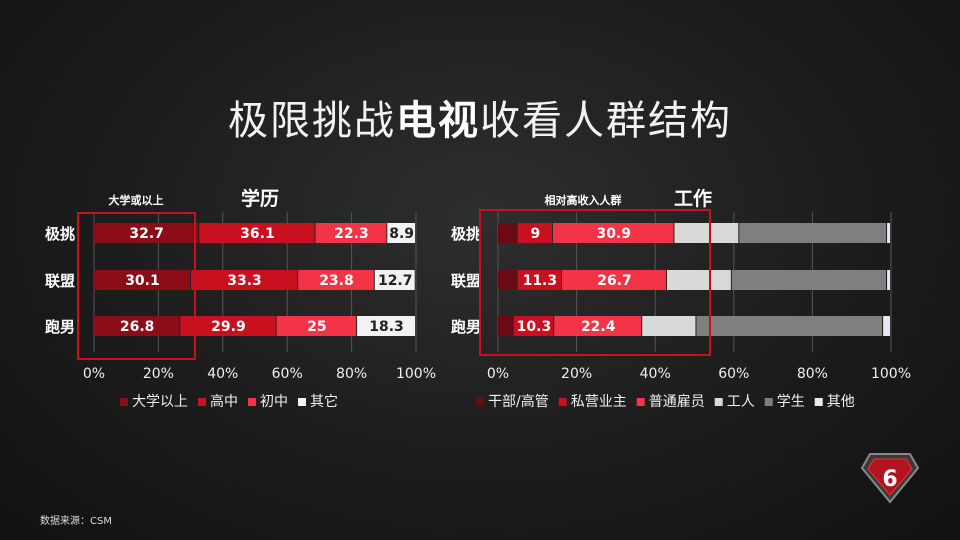 This screenshot has width=960, height=540. I want to click on show-logo-icon: 6, so click(890, 478).